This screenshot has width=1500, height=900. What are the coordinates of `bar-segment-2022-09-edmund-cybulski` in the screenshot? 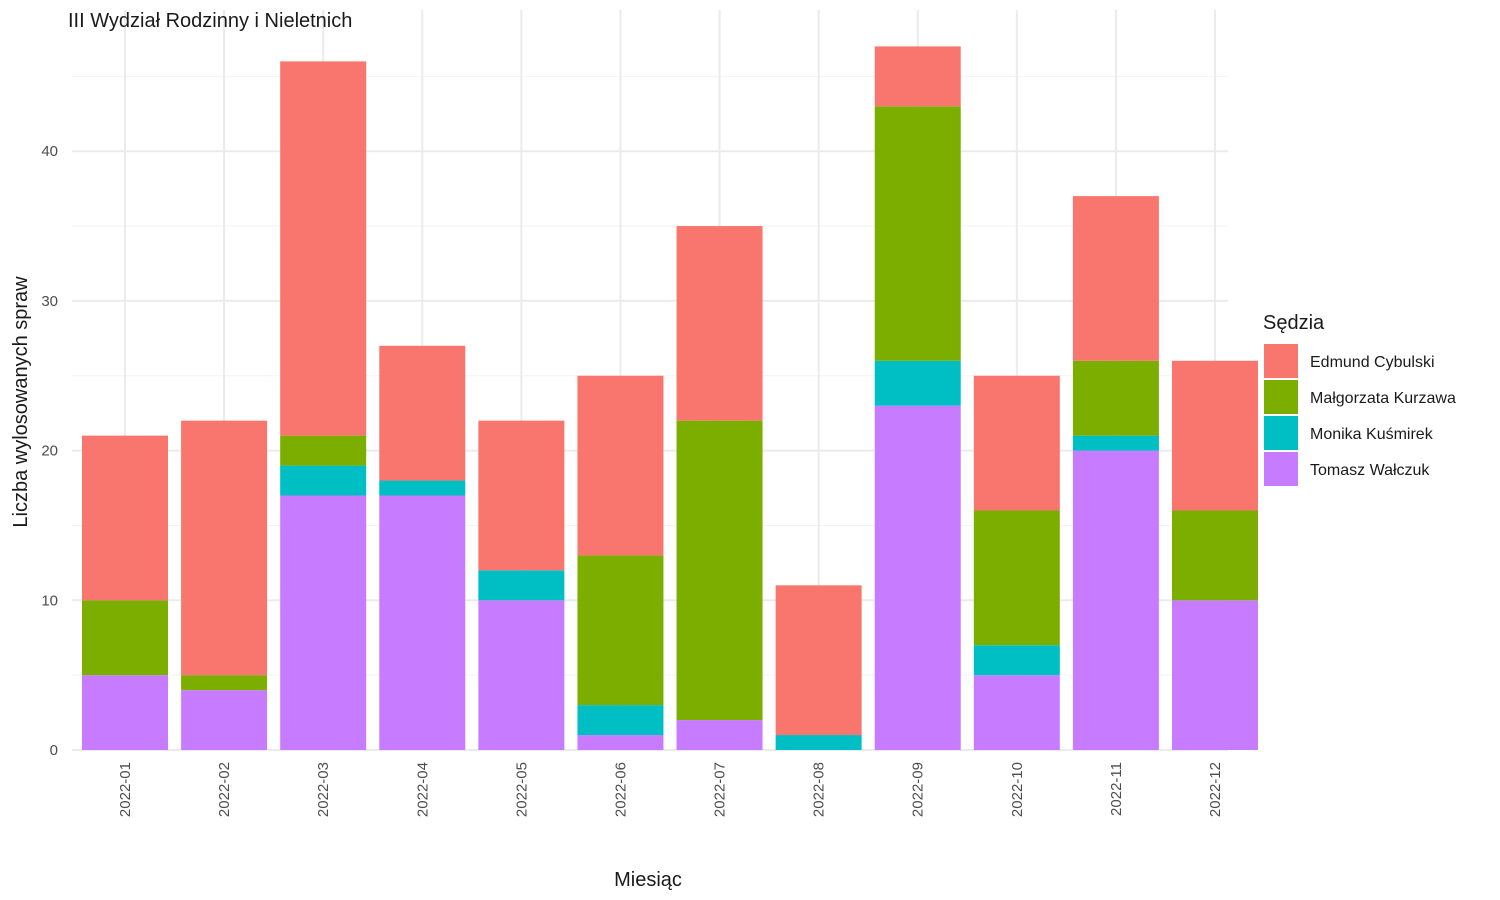 It's located at (917, 76).